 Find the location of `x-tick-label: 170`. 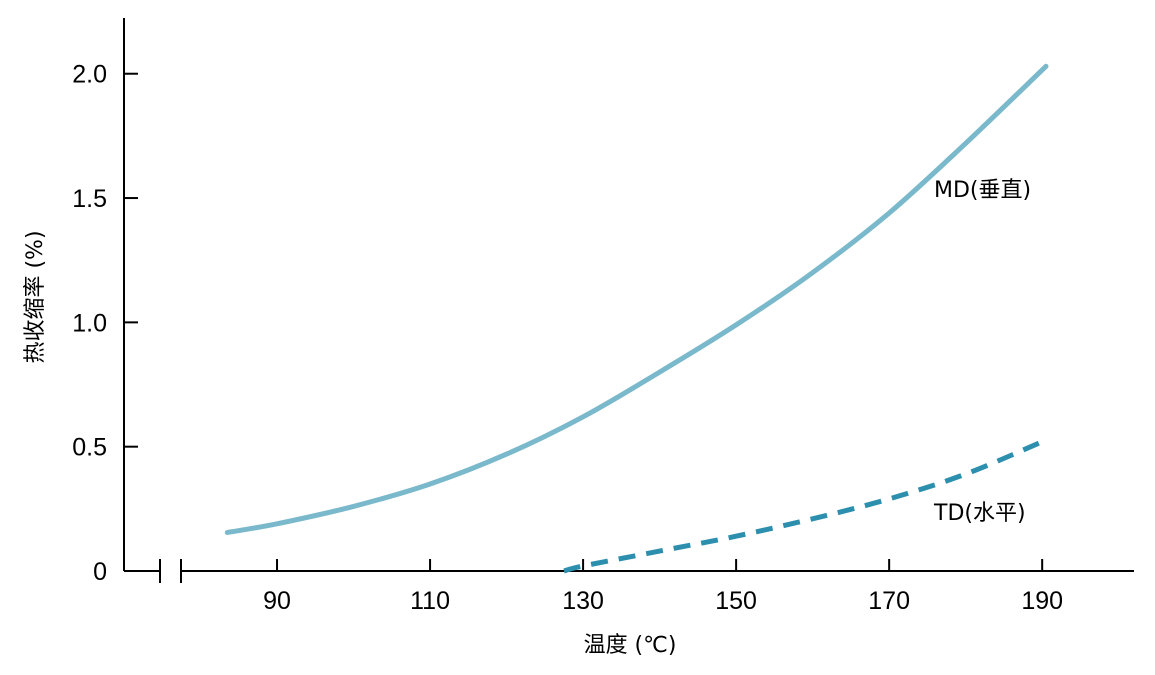

x-tick-label: 170 is located at coordinates (889, 601).